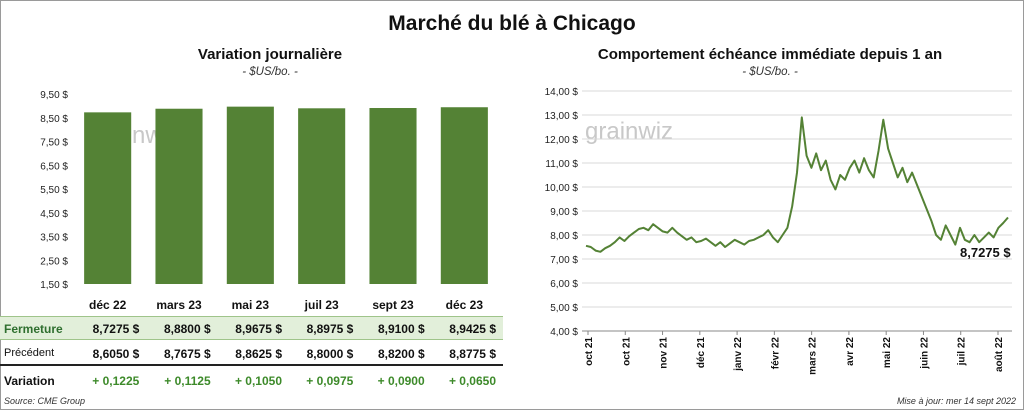  What do you see at coordinates (564, 260) in the screenshot?
I see `y-tick-label: 7,00 $` at bounding box center [564, 260].